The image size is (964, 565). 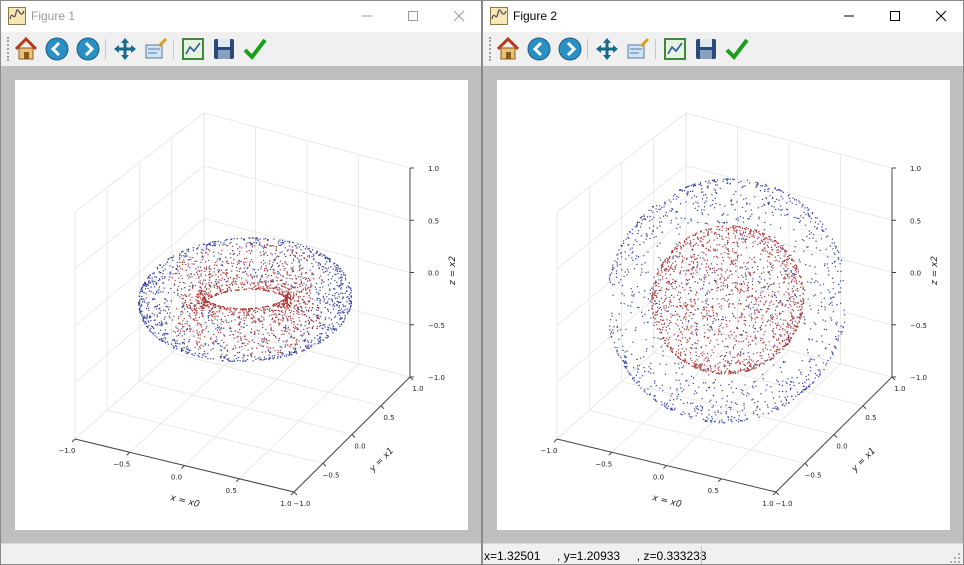 I want to click on title-bar: Figure 1, so click(x=241, y=16).